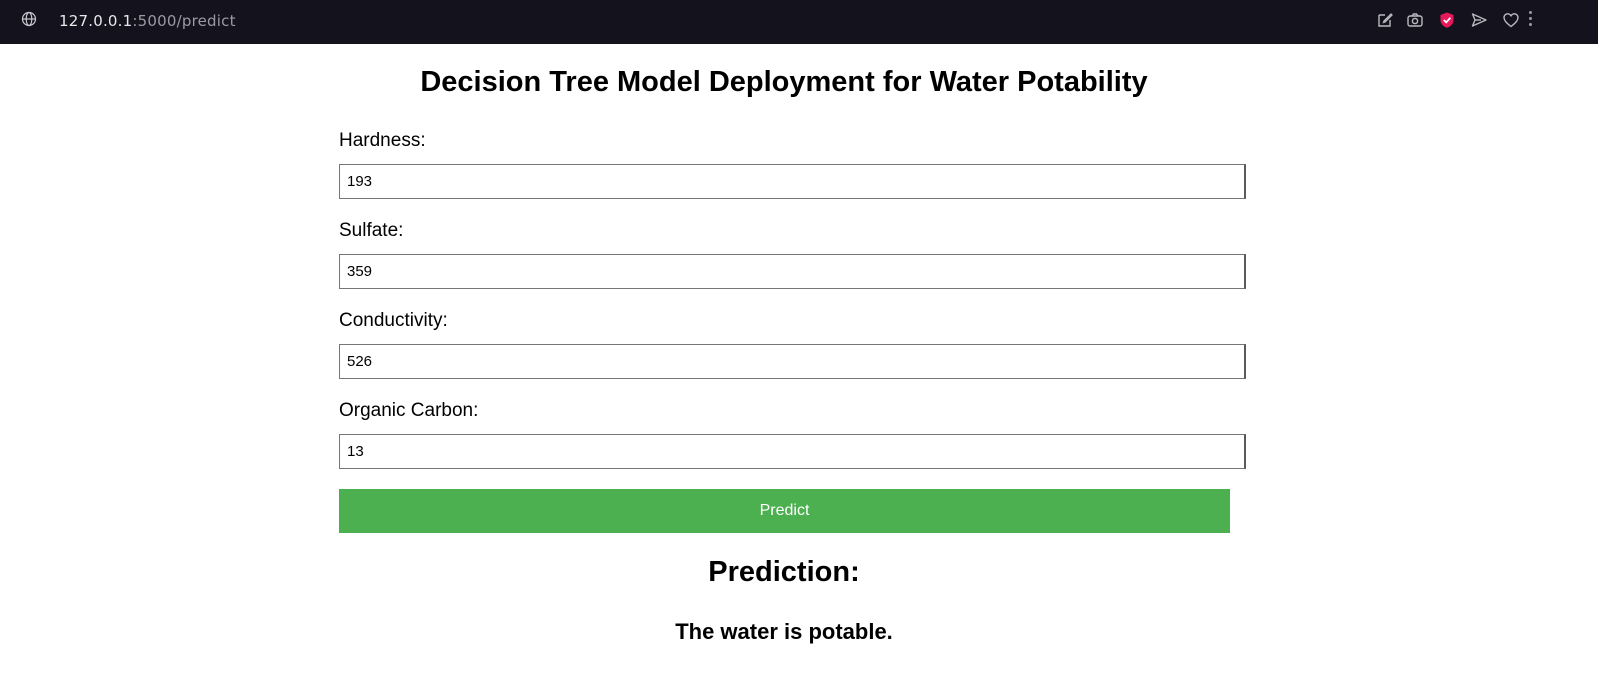 The height and width of the screenshot is (692, 1598). Describe the element at coordinates (1447, 20) in the screenshot. I see `shield-icon` at that location.